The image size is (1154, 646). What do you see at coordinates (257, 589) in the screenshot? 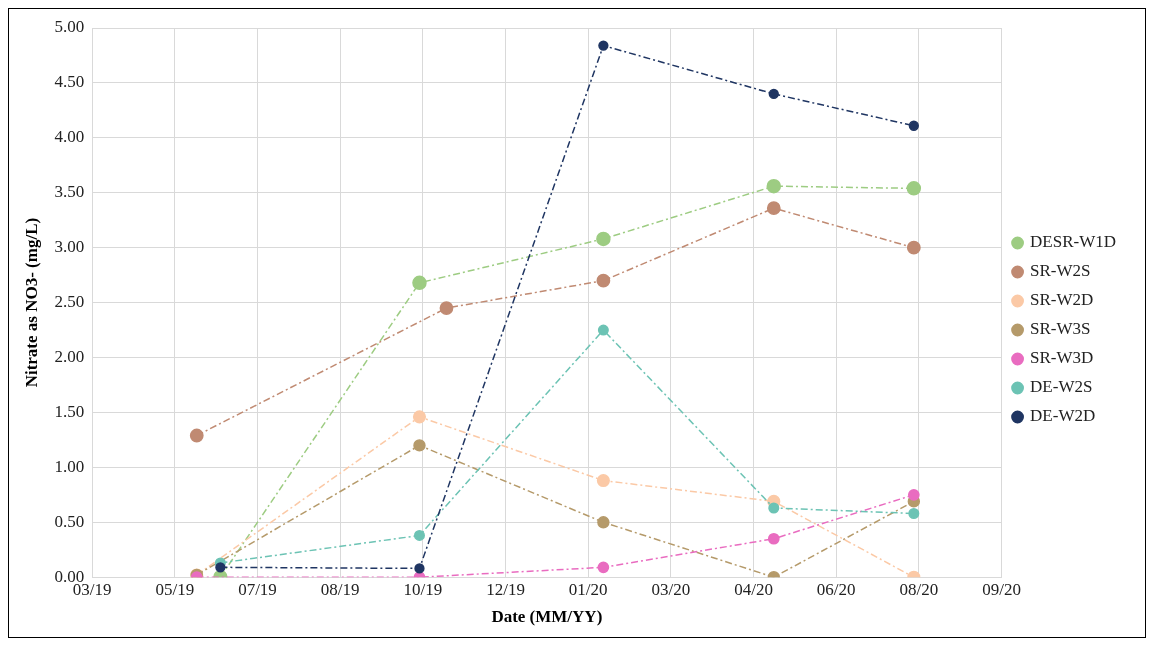
I see `x-tick-label: 07/19` at bounding box center [257, 589].